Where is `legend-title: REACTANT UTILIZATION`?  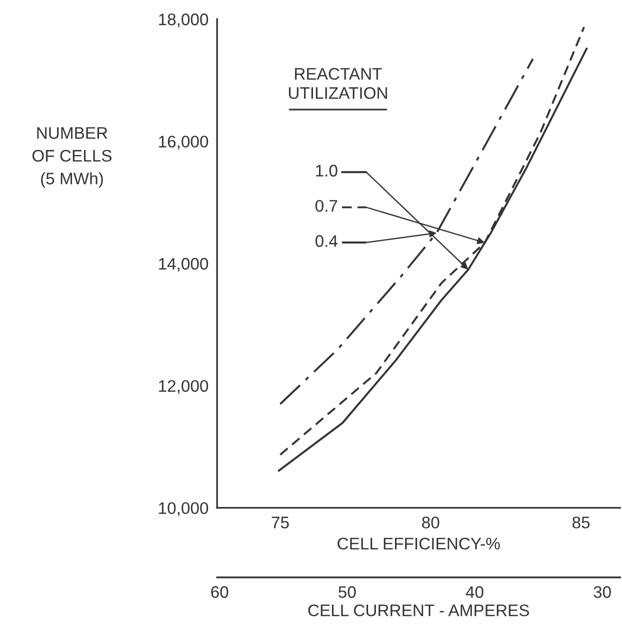 legend-title: REACTANT UTILIZATION is located at coordinates (337, 83).